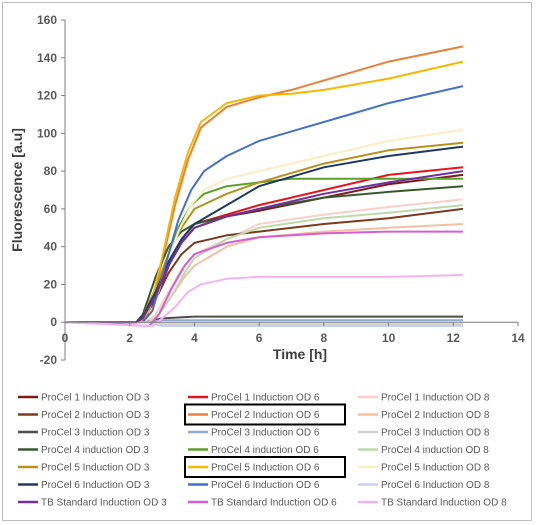 The image size is (536, 525). Describe the element at coordinates (293, 333) in the screenshot. I see `x-tick-labels: 0 2 4 6 8 10 12 14` at that location.